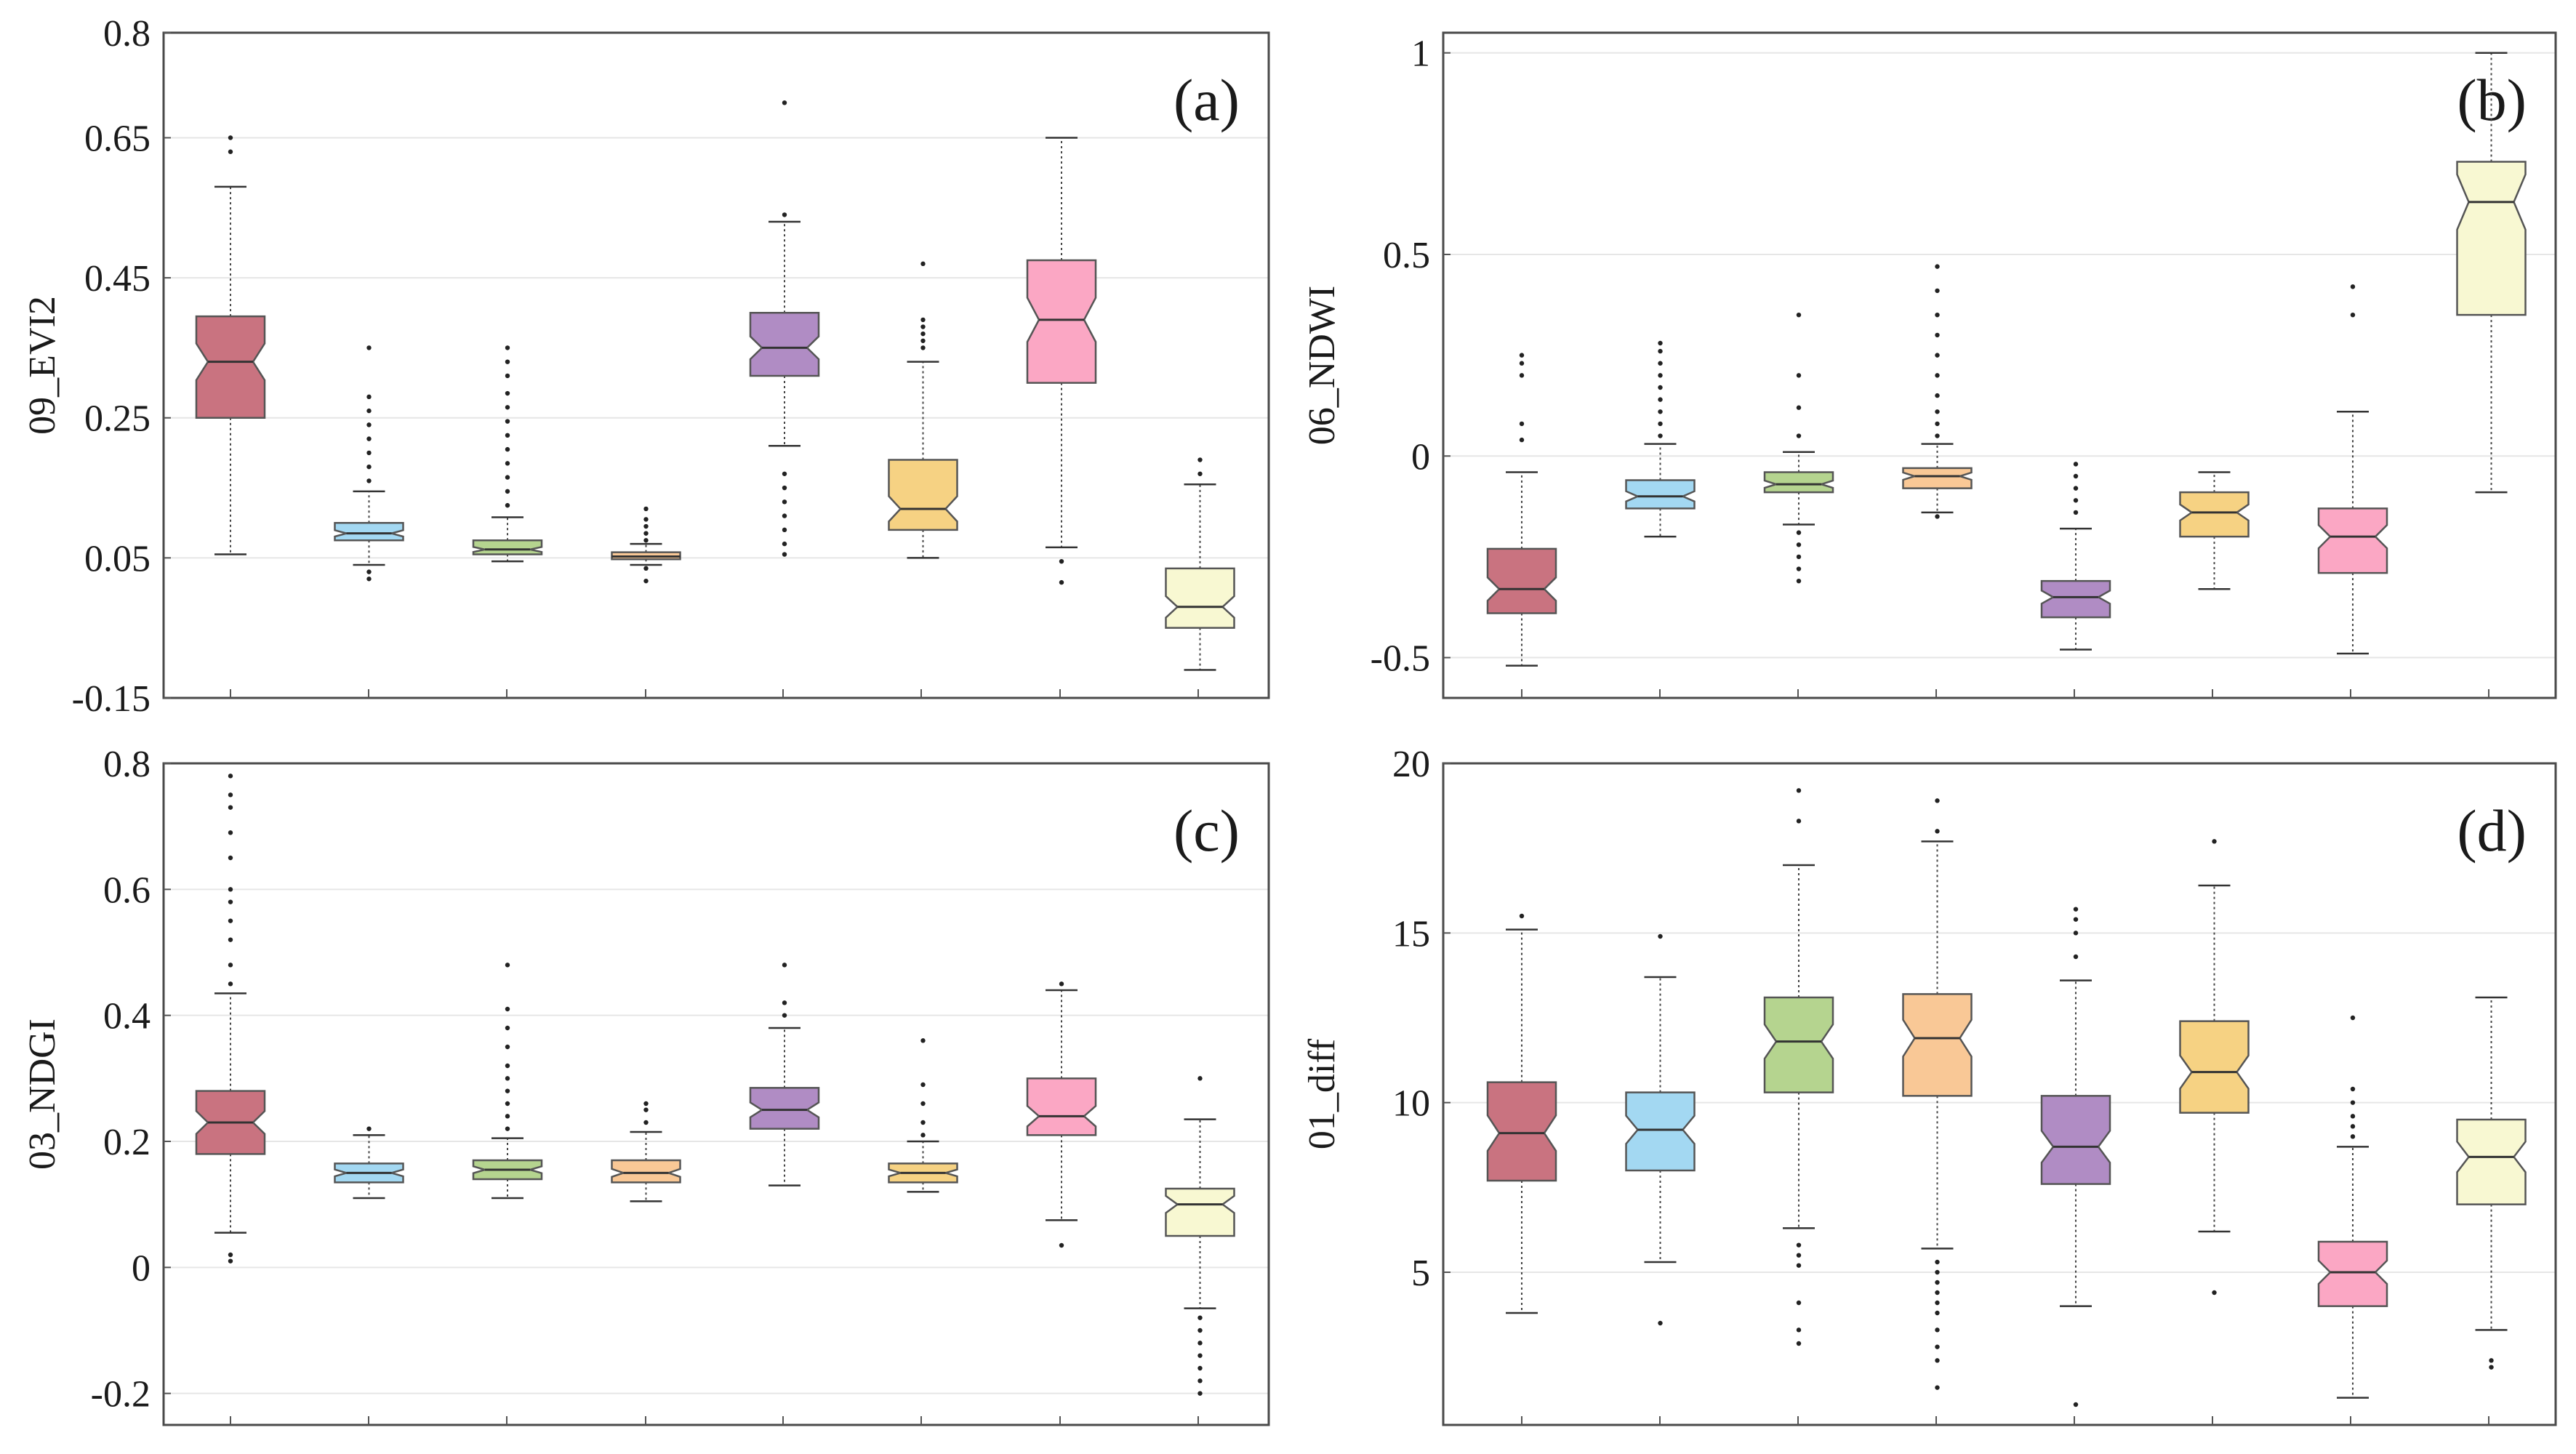 The height and width of the screenshot is (1454, 2576). Describe the element at coordinates (42, 1094) in the screenshot. I see `y-axis-label: 03_NDGI` at that location.